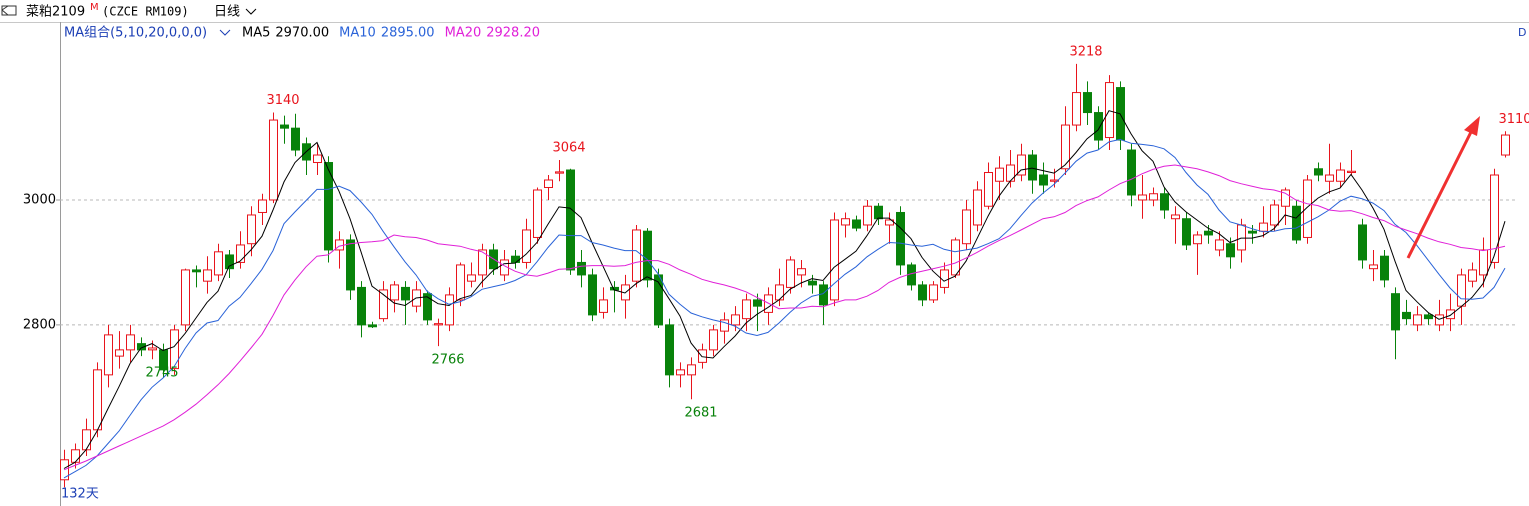 This screenshot has height=506, width=1529. Describe the element at coordinates (568, 148) in the screenshot. I see `extreme-label: 3064` at that location.